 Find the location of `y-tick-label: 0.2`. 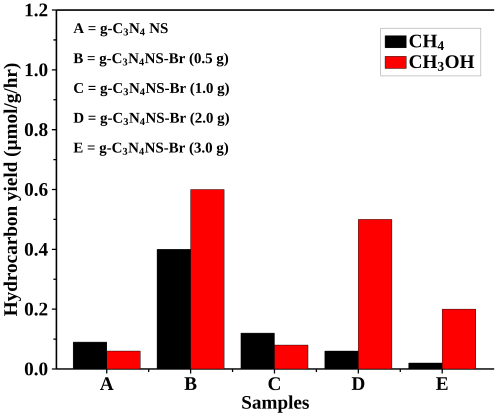

y-tick-label: 0.2 is located at coordinates (36, 309).